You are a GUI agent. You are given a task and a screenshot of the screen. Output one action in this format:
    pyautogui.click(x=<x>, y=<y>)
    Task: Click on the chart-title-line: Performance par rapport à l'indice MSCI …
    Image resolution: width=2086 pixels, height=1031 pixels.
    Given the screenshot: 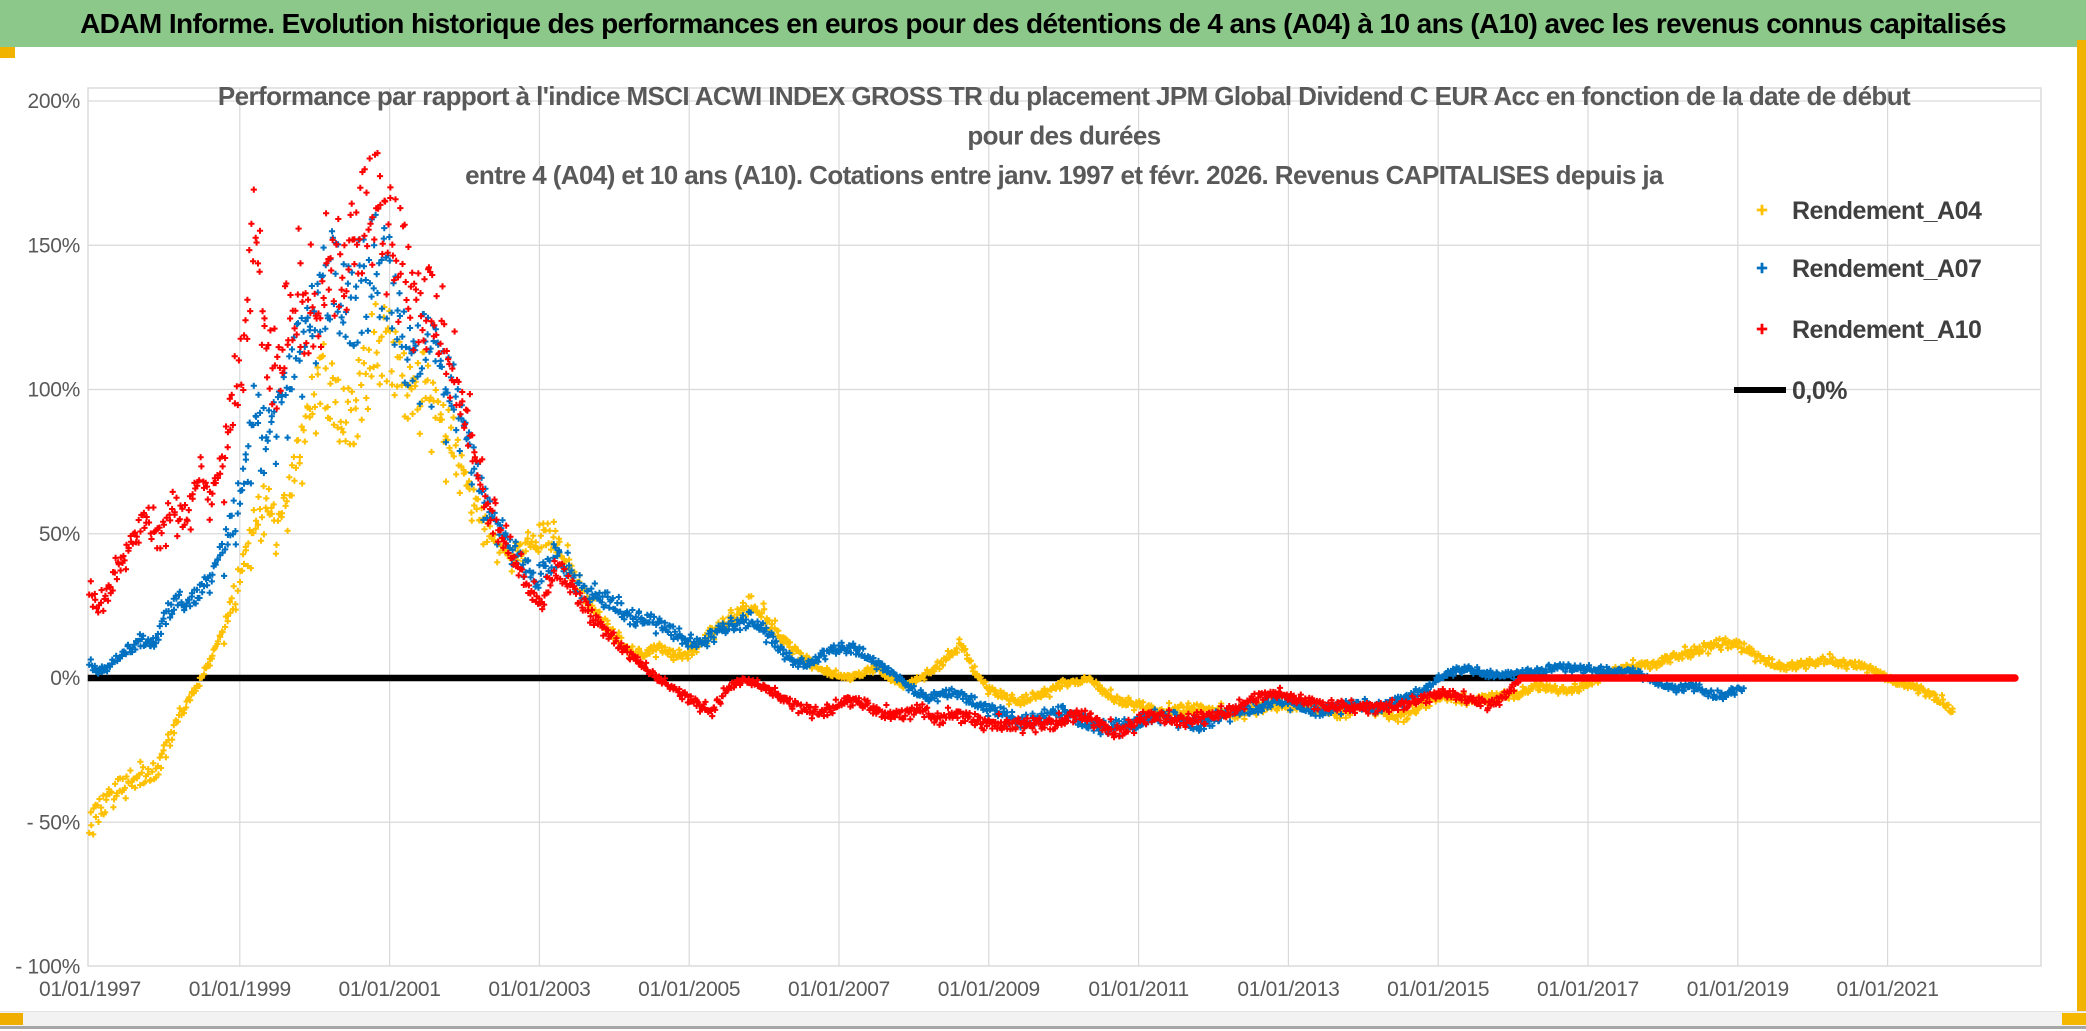 What is the action you would take?
    pyautogui.click(x=1064, y=96)
    